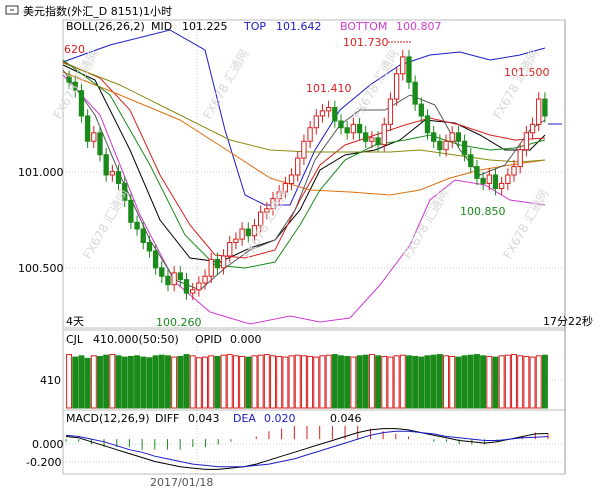  What do you see at coordinates (136, 339) in the screenshot?
I see `volume-value: 410.000(50:50)` at bounding box center [136, 339].